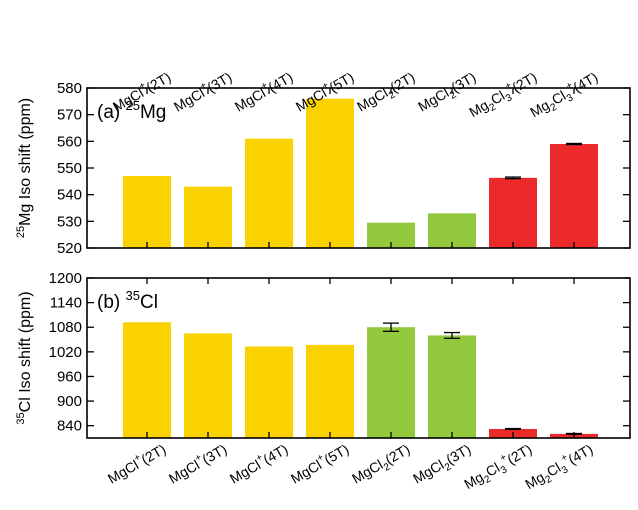 This screenshot has width=638, height=510. Describe the element at coordinates (258, 463) in the screenshot. I see `category-label-bottom-3: MgCl+(4T)` at that location.